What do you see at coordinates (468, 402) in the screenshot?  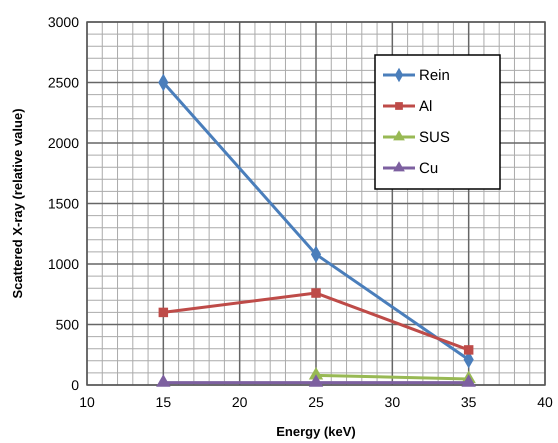 I see `x-tick-label: 35` at bounding box center [468, 402].